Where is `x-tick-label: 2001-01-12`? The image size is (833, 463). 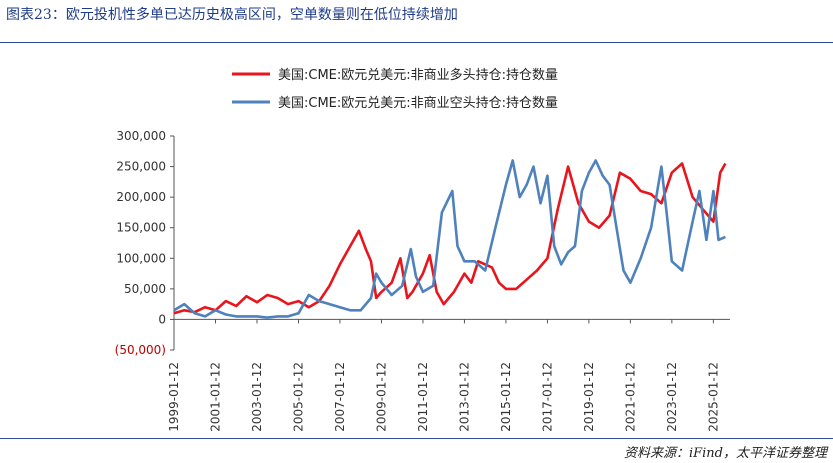
x-tick-label: 2001-01-12 is located at coordinates (216, 397).